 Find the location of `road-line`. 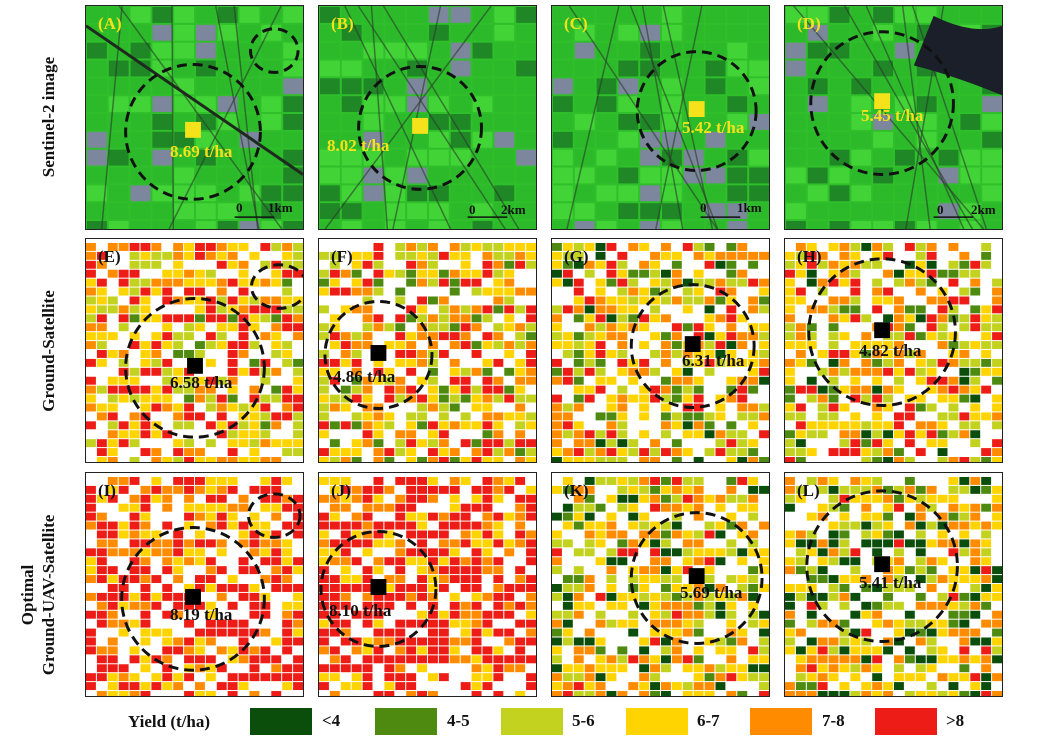

road-line is located at coordinates (674, 117).